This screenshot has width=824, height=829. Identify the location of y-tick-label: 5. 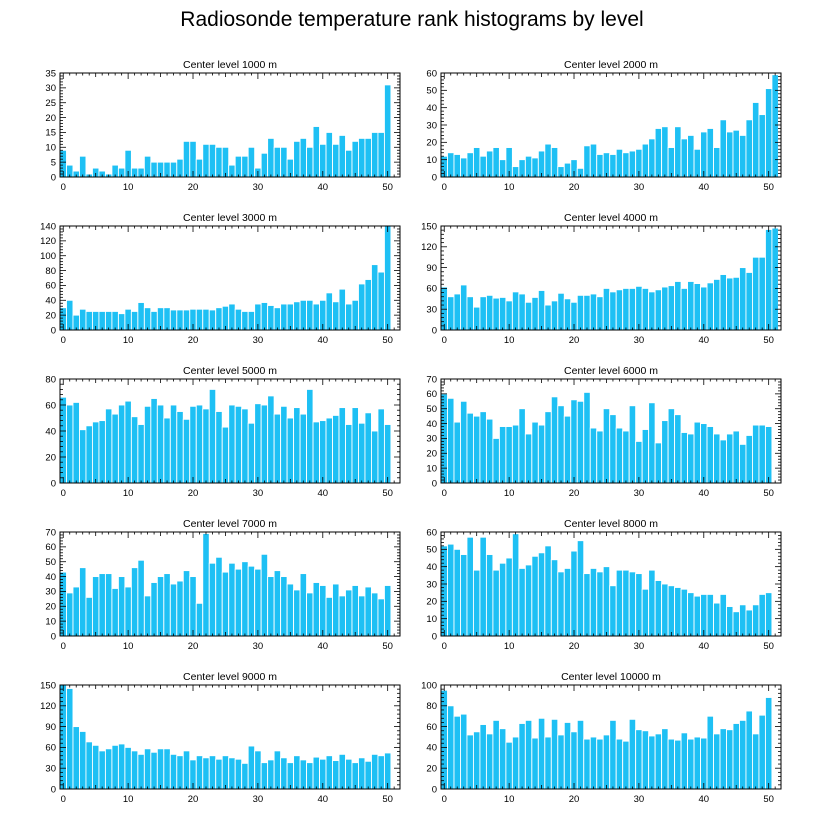
(53, 162).